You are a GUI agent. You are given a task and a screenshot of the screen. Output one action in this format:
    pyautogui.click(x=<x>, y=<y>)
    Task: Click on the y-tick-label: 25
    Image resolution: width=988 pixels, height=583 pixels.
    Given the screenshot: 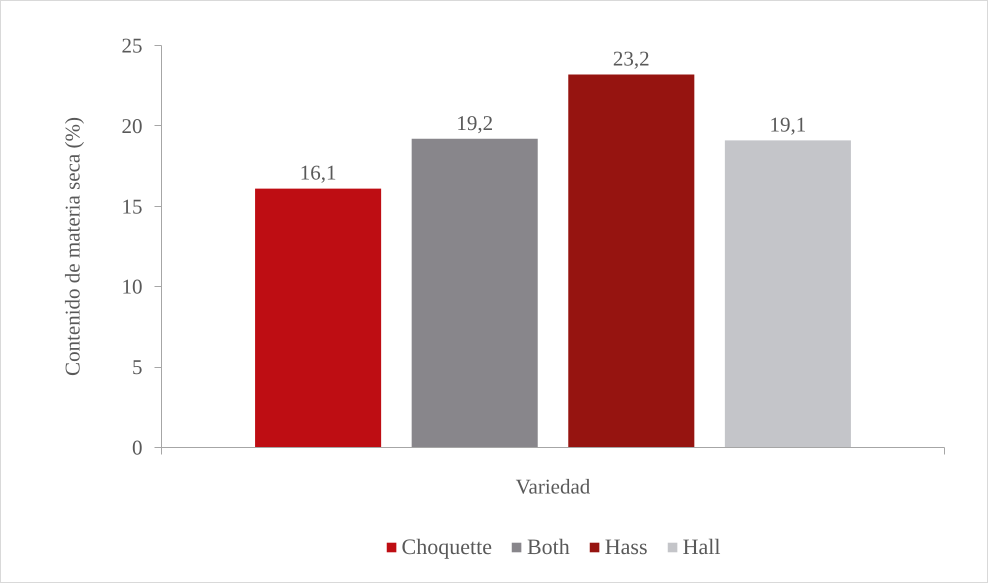 What is the action you would take?
    pyautogui.click(x=132, y=46)
    